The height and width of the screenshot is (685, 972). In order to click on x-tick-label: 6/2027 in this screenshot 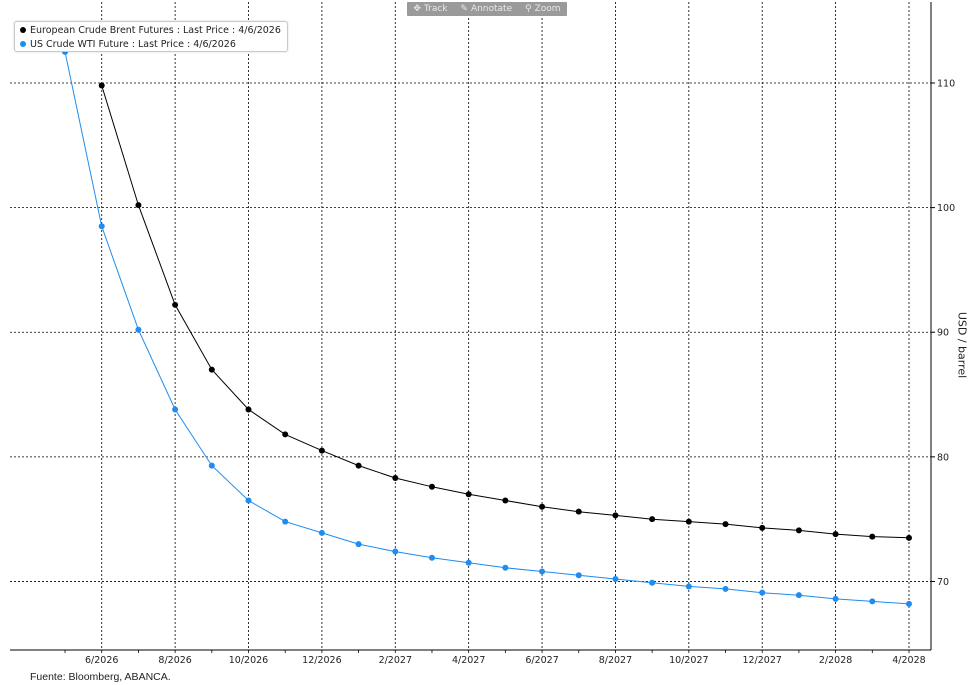, I will do `click(541, 660)`.